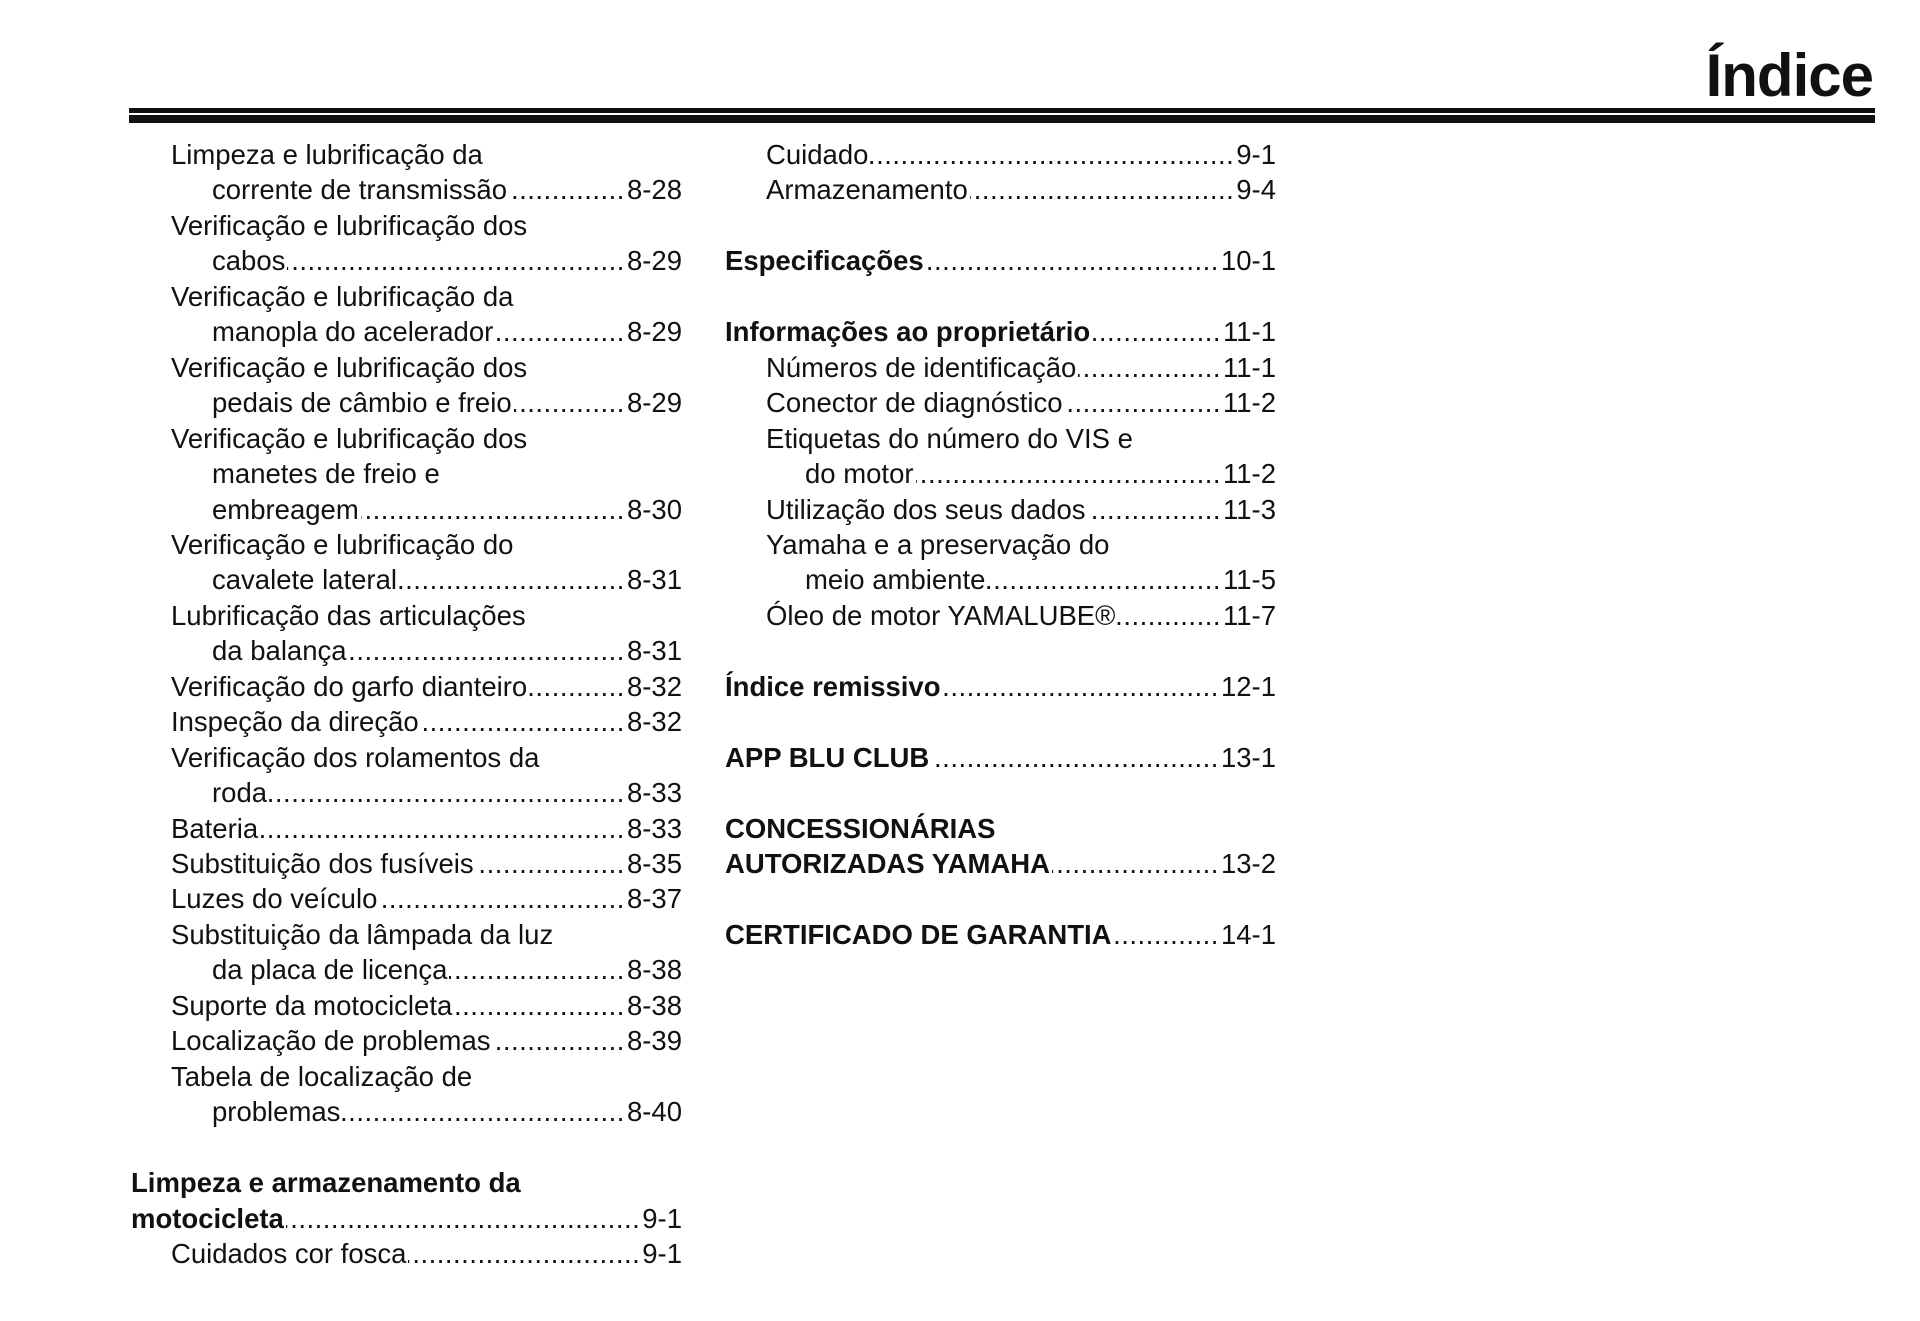 This screenshot has width=1920, height=1321. Describe the element at coordinates (249, 261) in the screenshot. I see `toc-entry-title: cabos` at that location.